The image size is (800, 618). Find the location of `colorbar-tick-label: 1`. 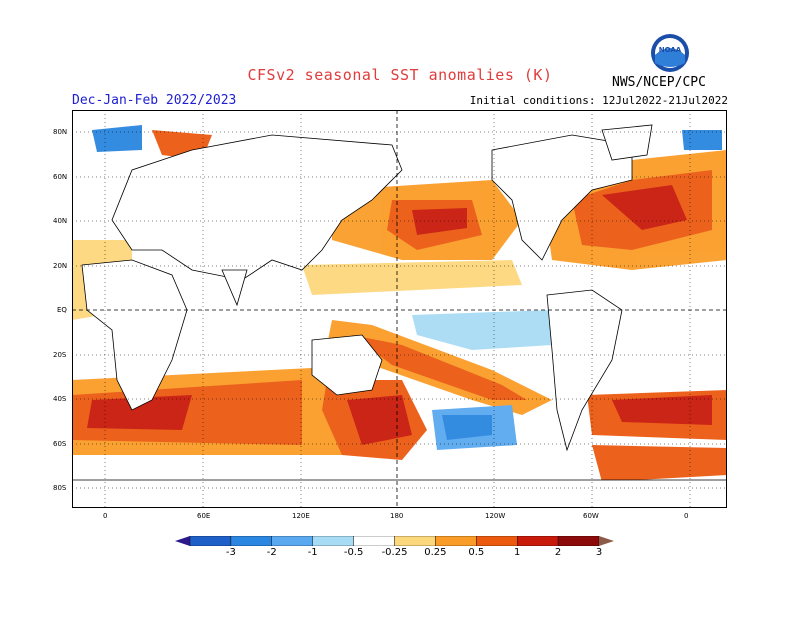

colorbar-tick-label: 1 is located at coordinates (517, 552).